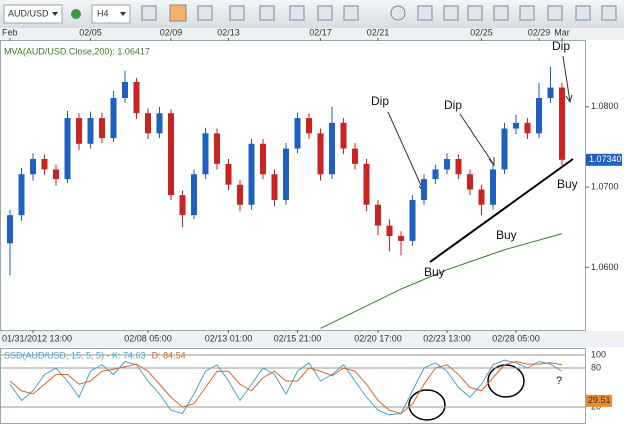 Image resolution: width=624 pixels, height=429 pixels. Describe the element at coordinates (562, 32) in the screenshot. I see `top-axis-label: Mar` at that location.